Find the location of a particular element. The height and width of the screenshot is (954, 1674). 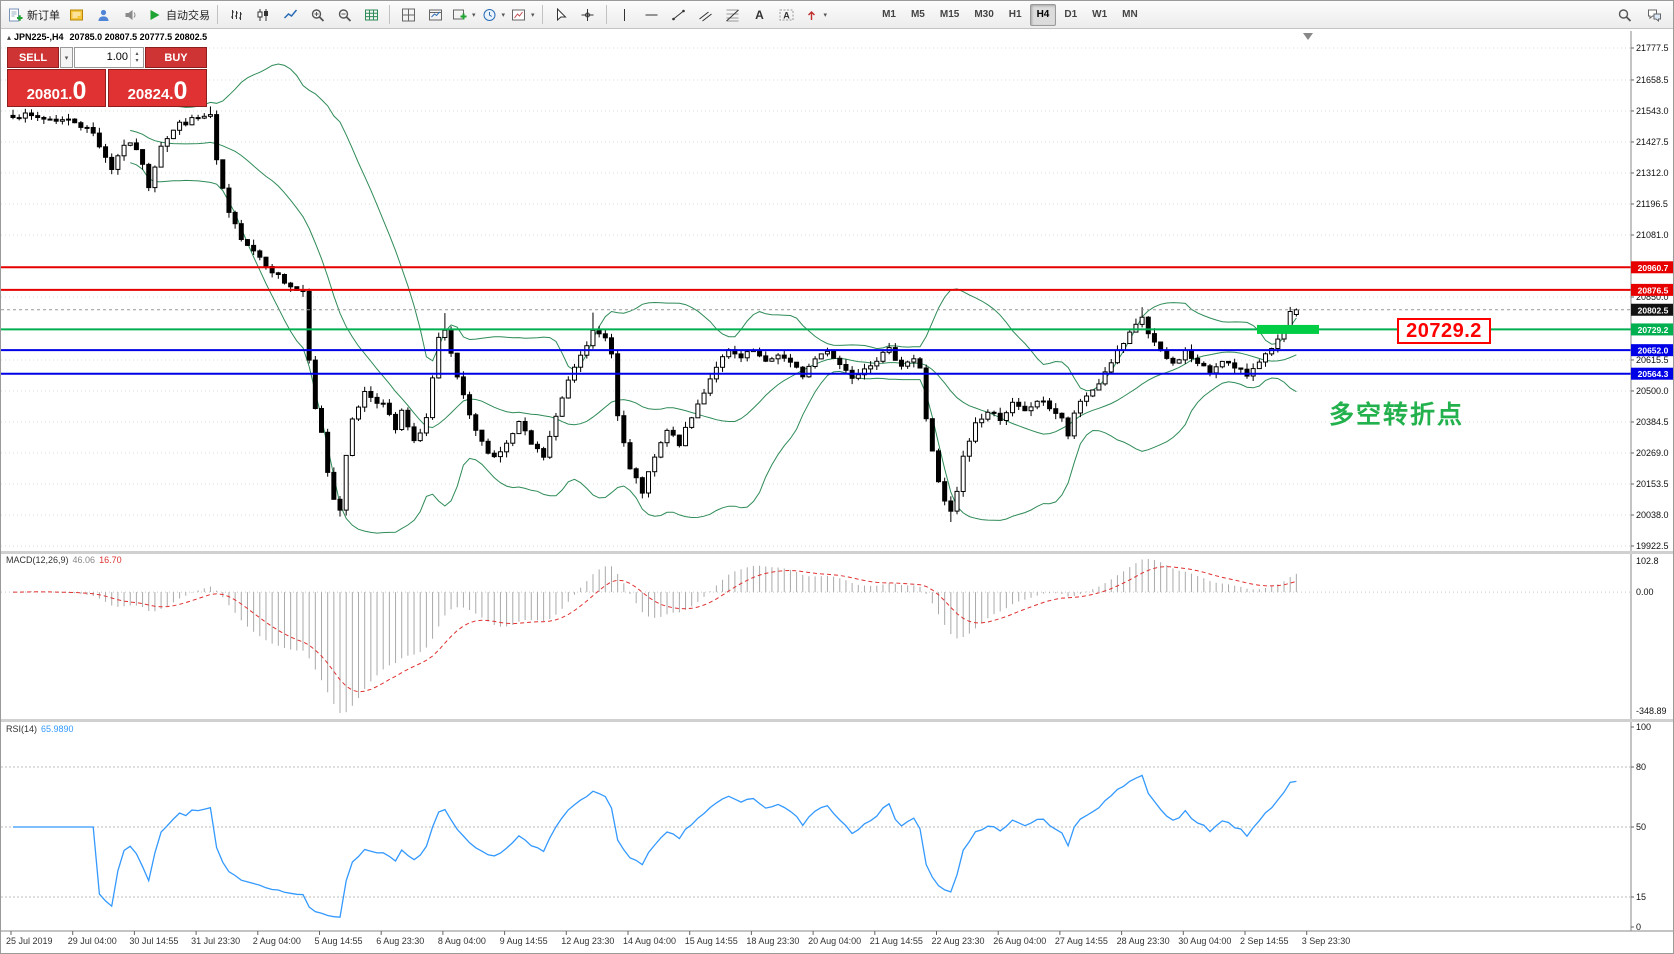

navigator-icon is located at coordinates (103, 15).